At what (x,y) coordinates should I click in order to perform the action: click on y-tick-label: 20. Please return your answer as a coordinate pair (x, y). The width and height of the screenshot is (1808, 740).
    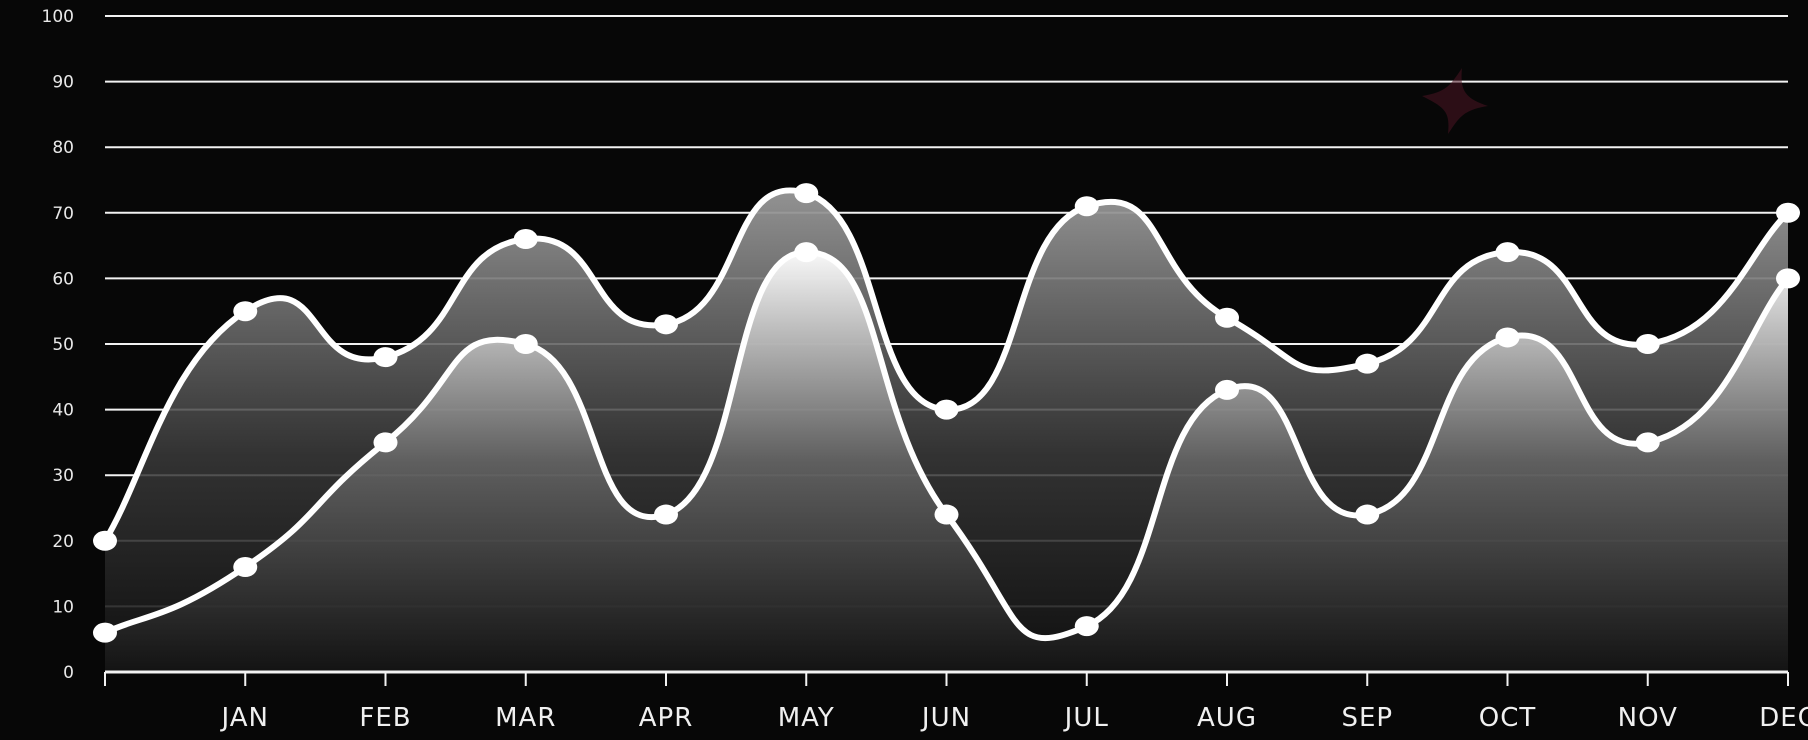
    Looking at the image, I should click on (63, 542).